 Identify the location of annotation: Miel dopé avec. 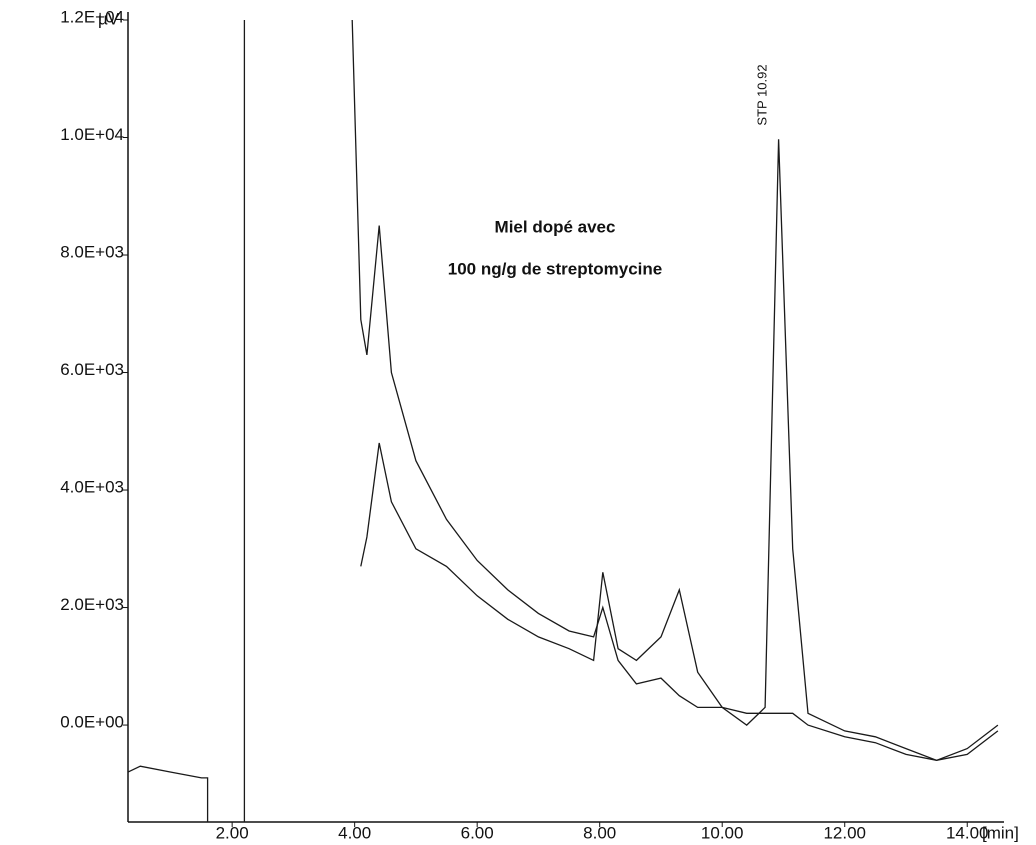
(555, 226).